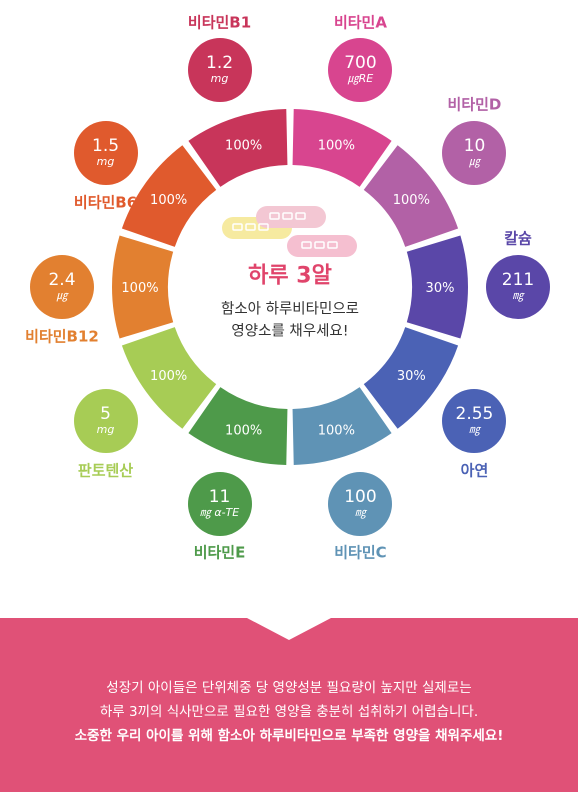 The width and height of the screenshot is (578, 792). I want to click on nutrient-amount-bubble: 700 ㎍RE, so click(360, 70).